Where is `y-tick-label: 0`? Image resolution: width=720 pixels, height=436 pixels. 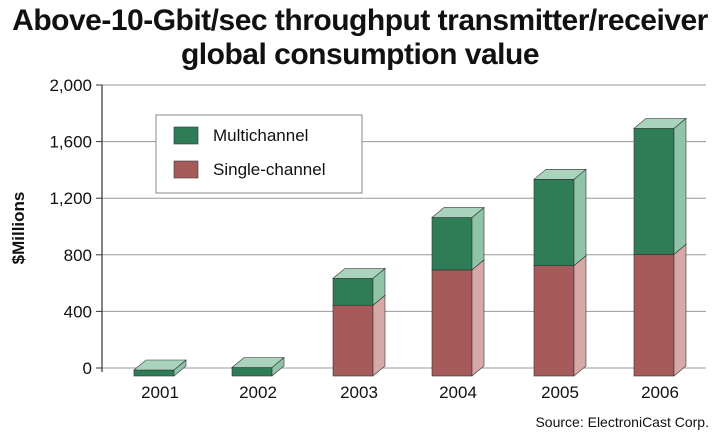 y-tick-label: 0 is located at coordinates (87, 368).